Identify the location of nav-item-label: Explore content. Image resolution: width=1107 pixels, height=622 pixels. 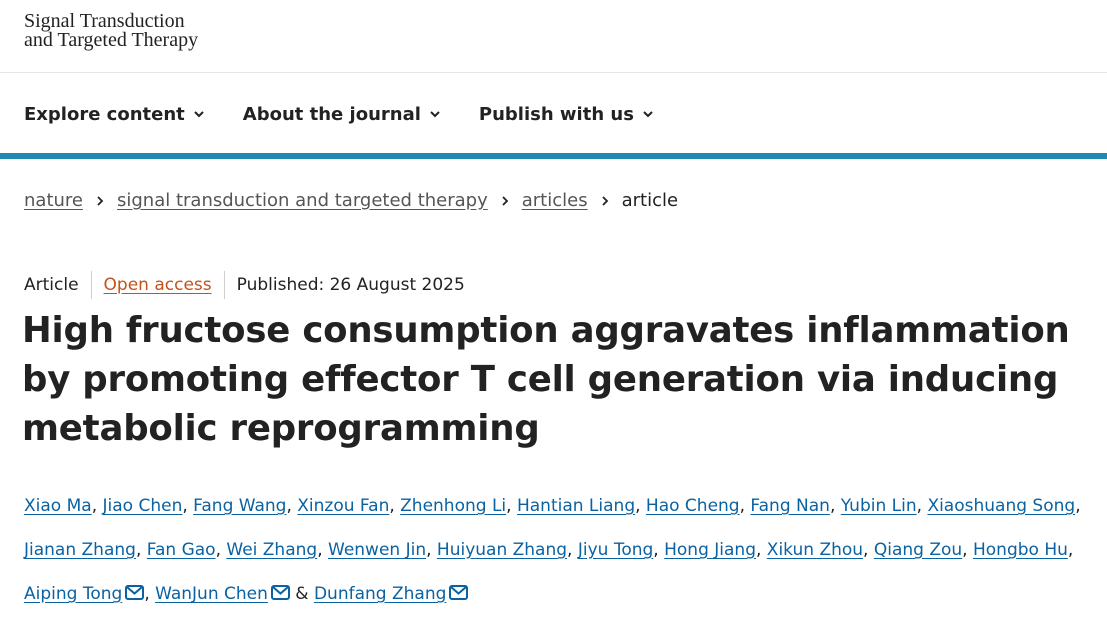
(104, 114).